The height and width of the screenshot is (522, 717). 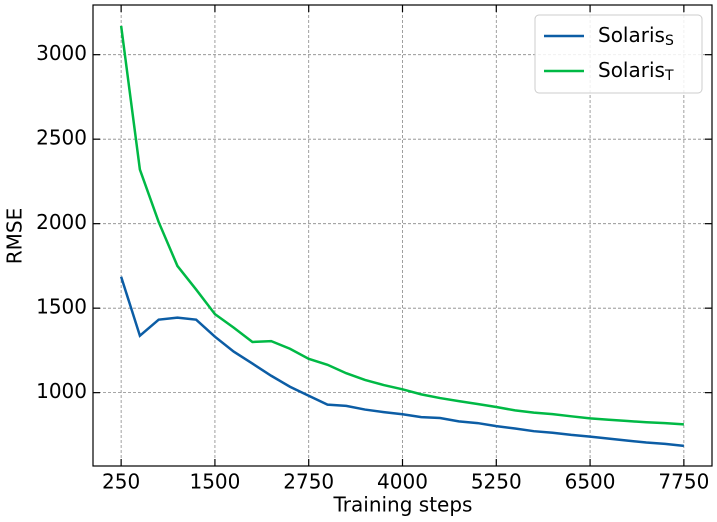 What do you see at coordinates (683, 482) in the screenshot?
I see `x-tick-label: 7750` at bounding box center [683, 482].